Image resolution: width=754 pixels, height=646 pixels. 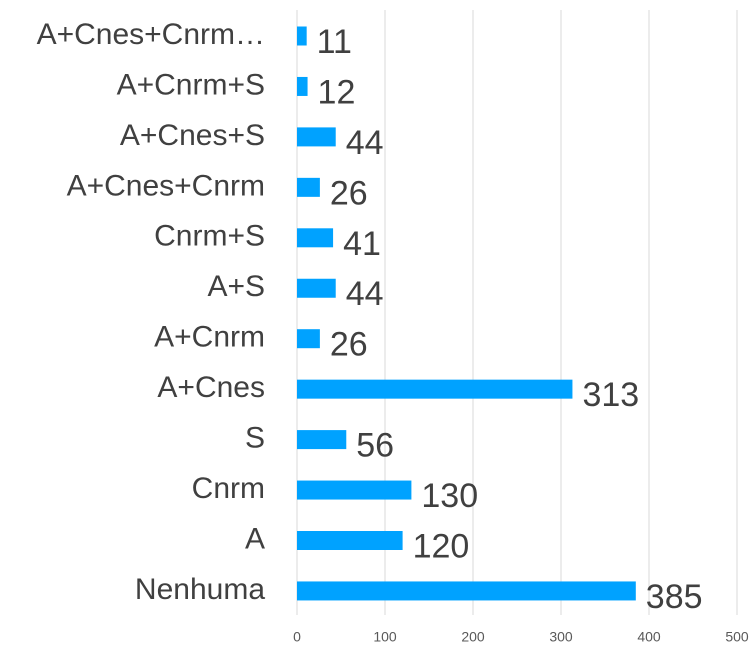 I want to click on data-label: 56, so click(x=375, y=446).